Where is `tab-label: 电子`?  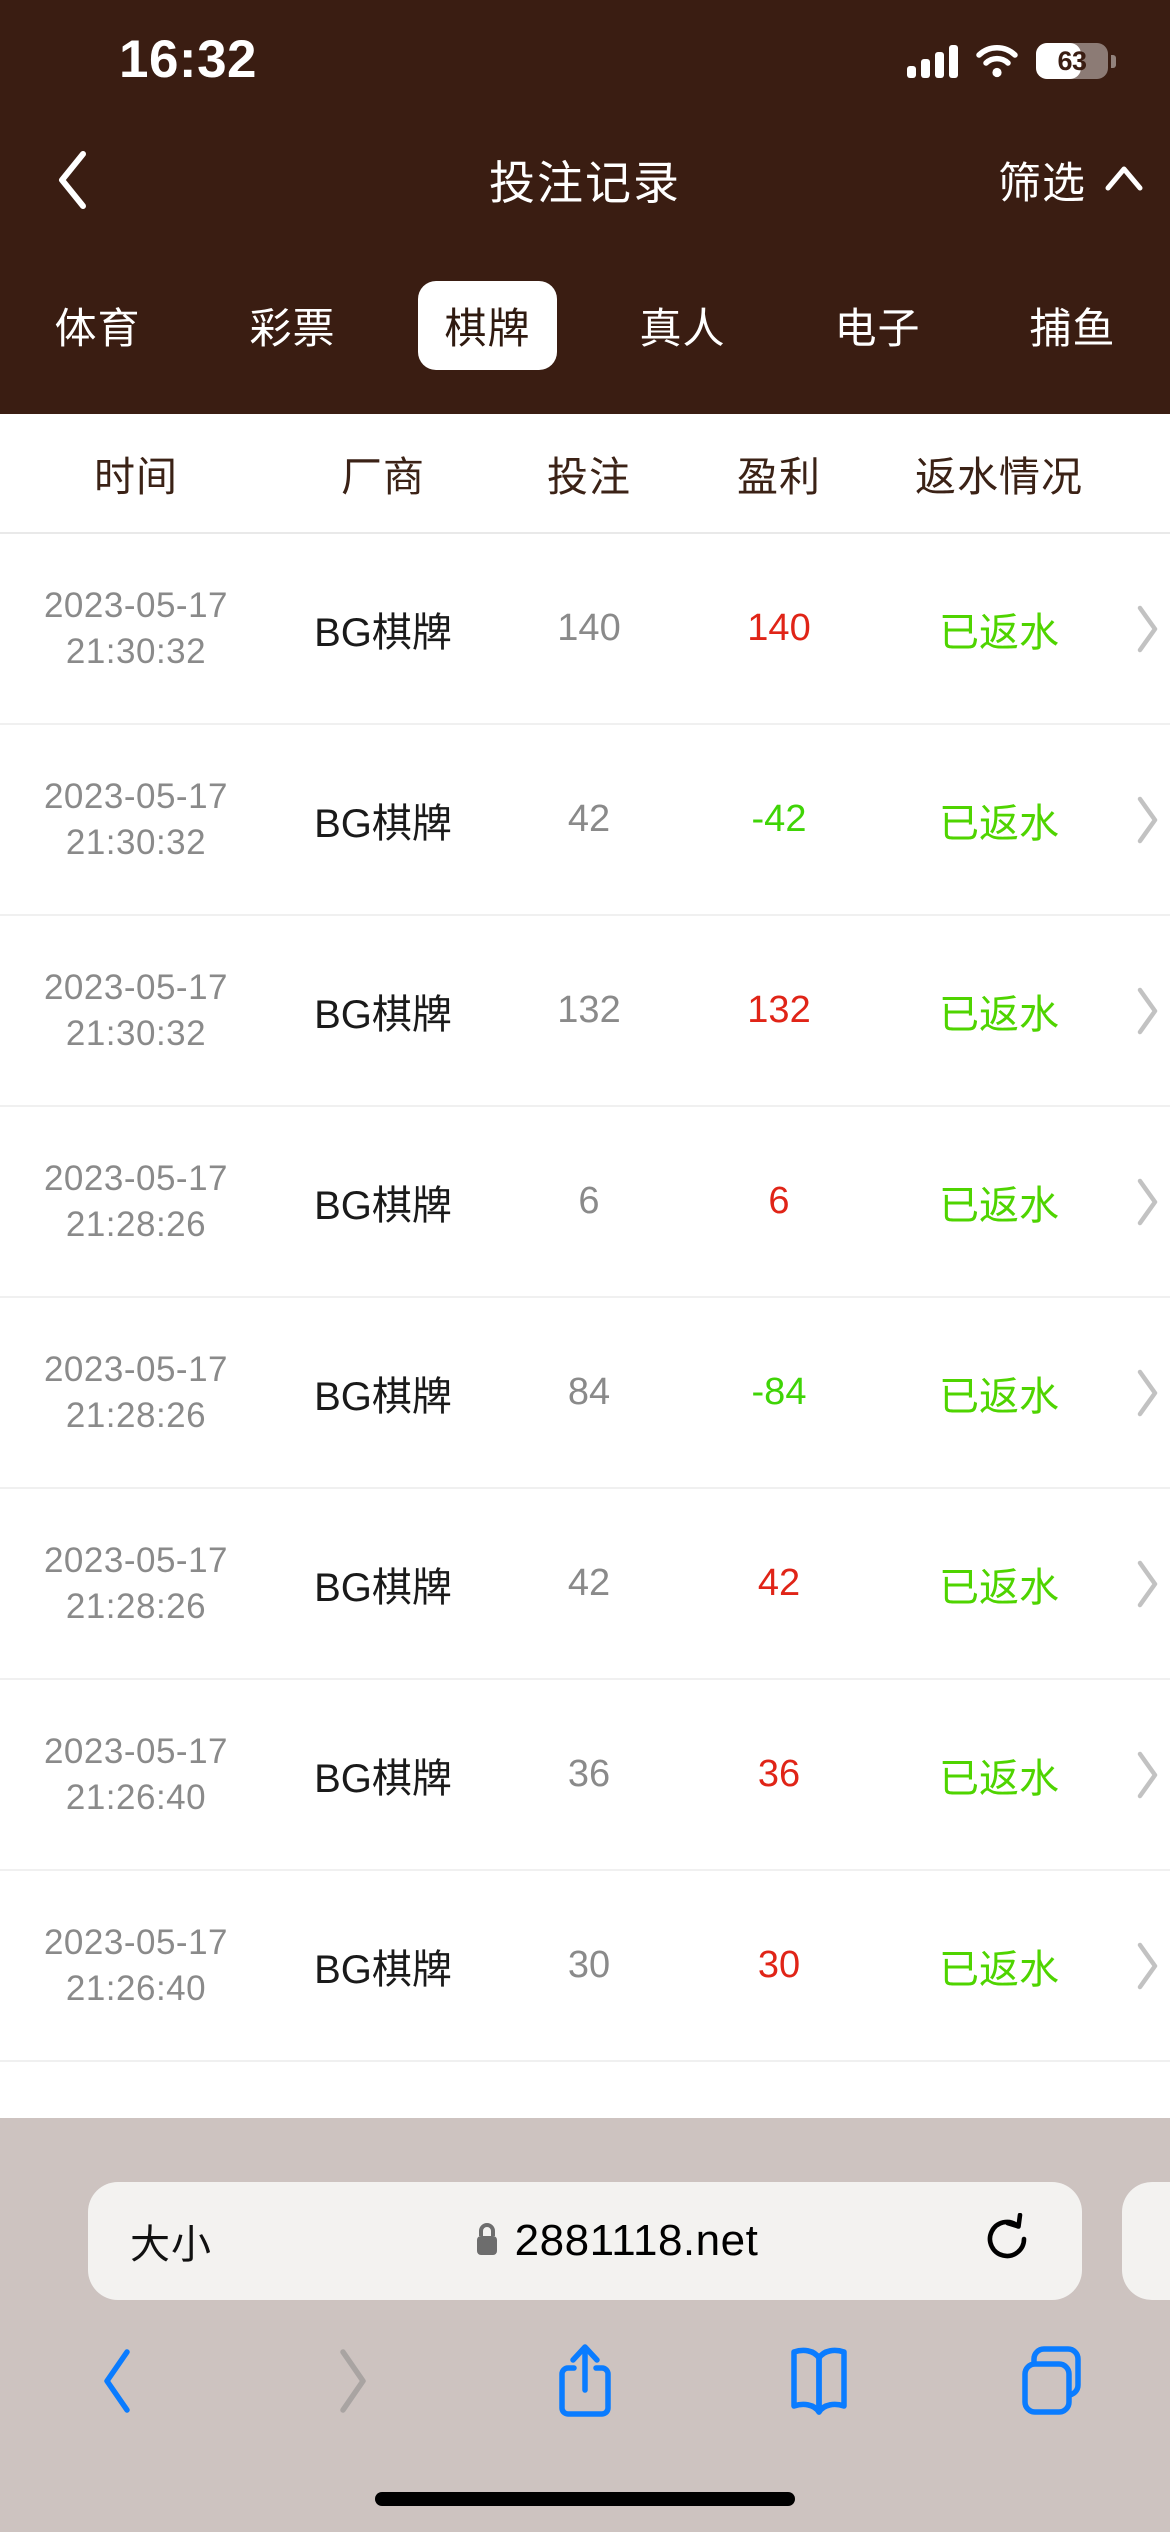 tab-label: 电子 is located at coordinates (877, 328).